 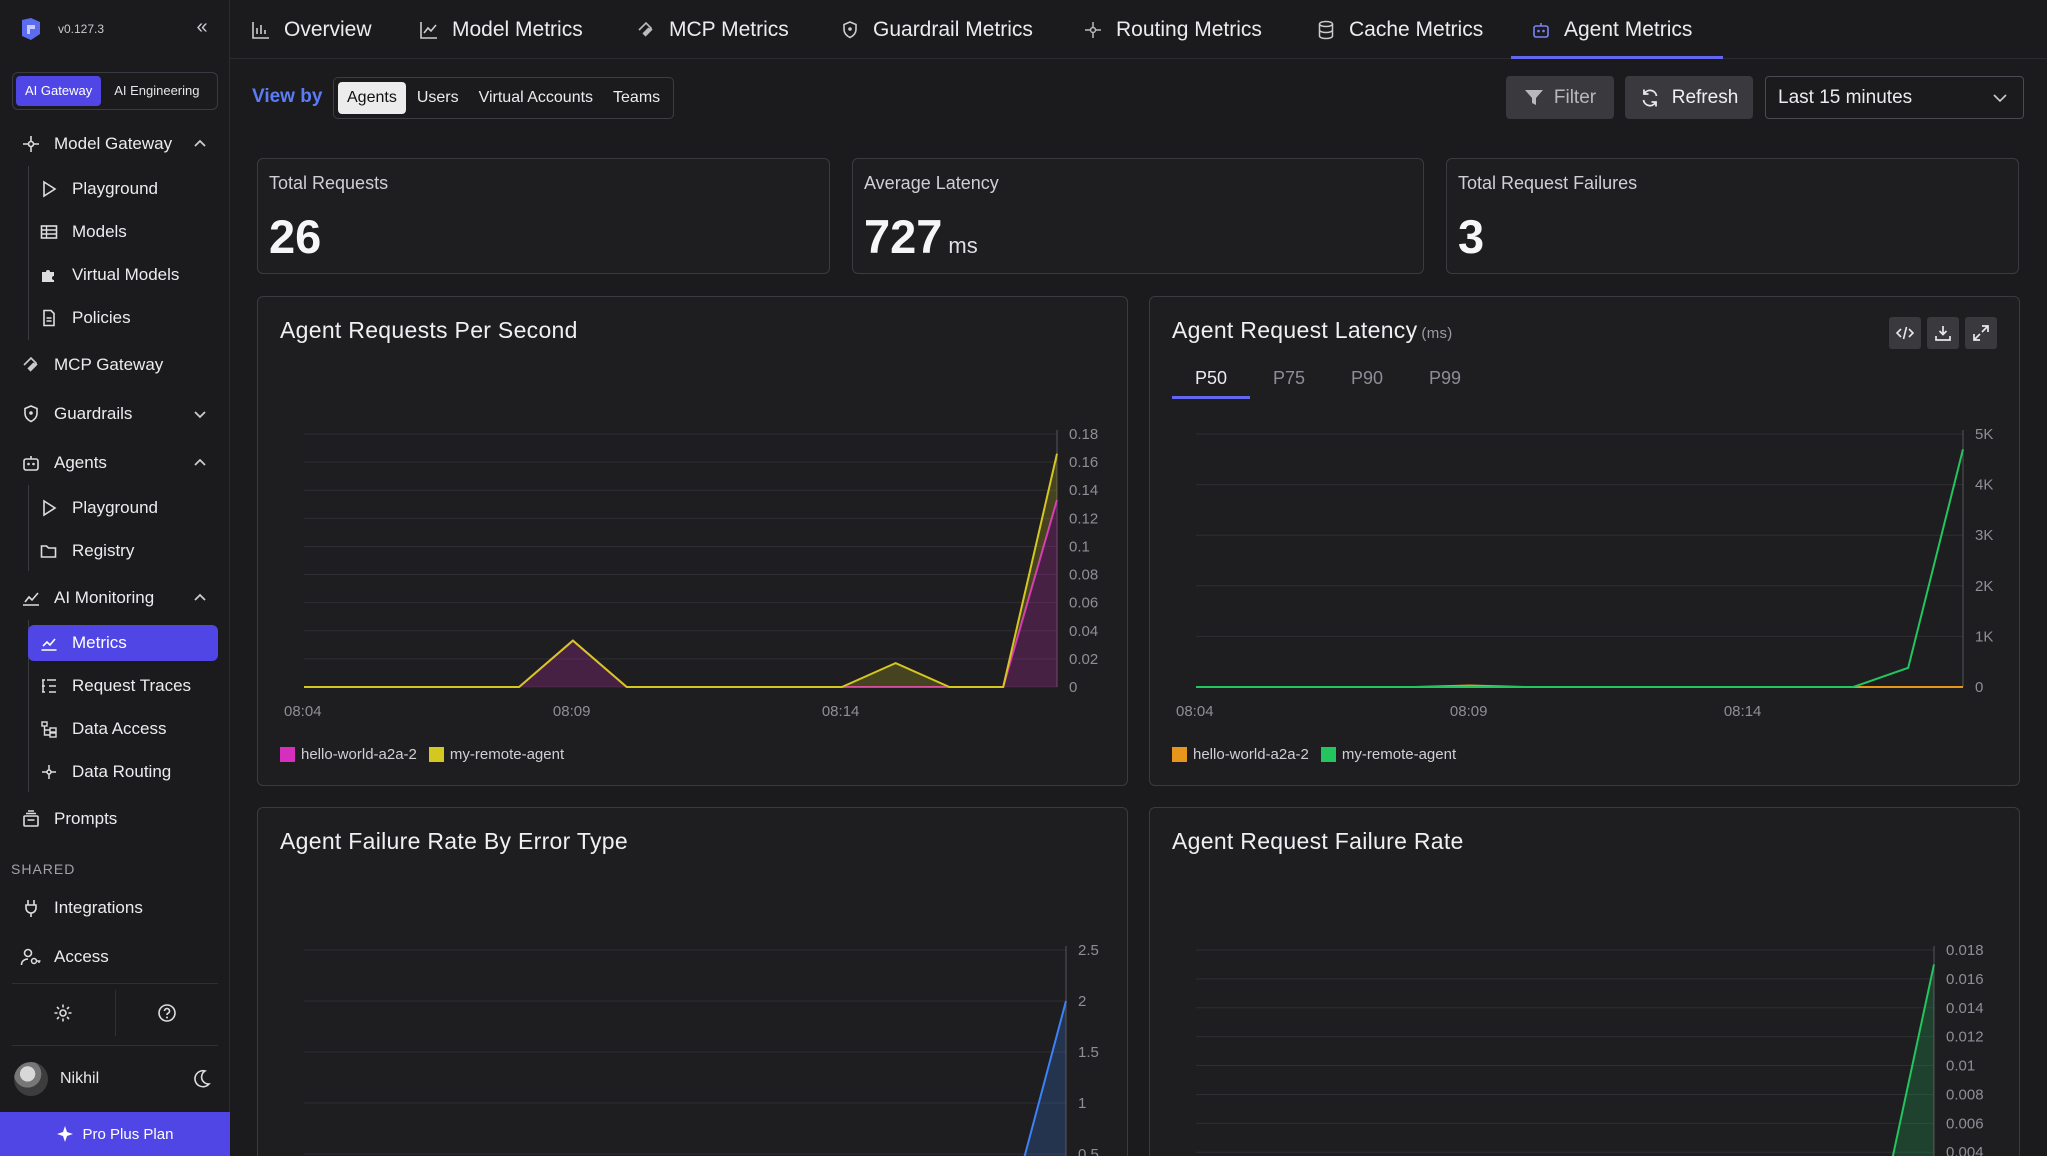 What do you see at coordinates (116, 957) in the screenshot?
I see `nav-access: Access` at bounding box center [116, 957].